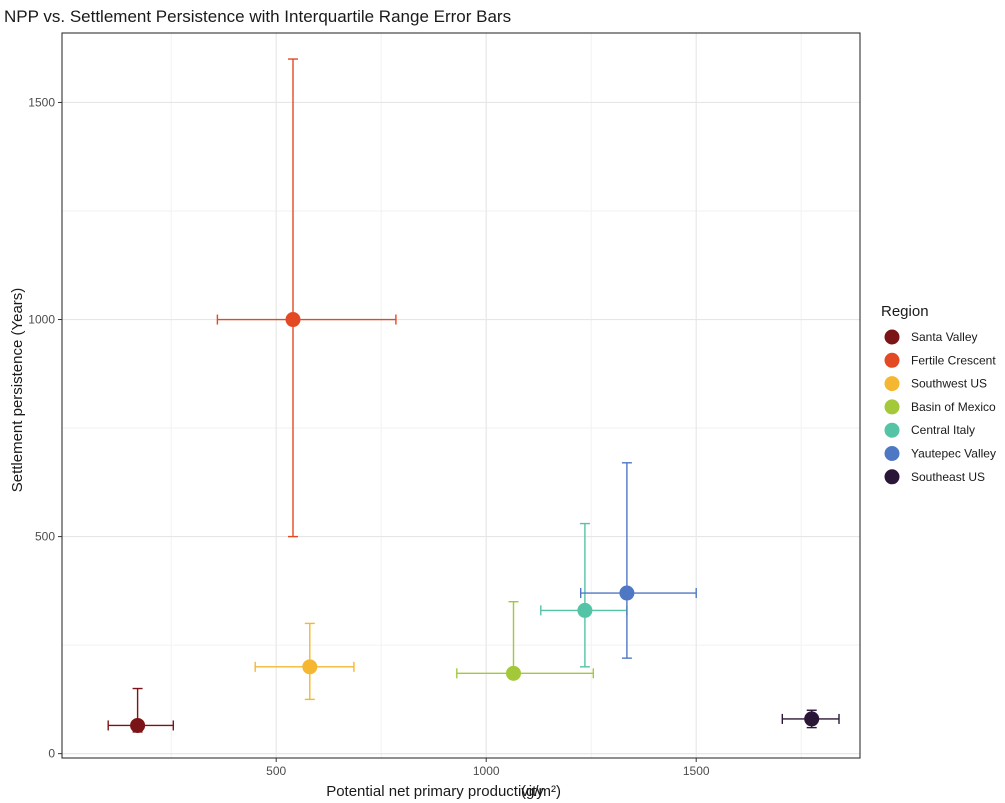  What do you see at coordinates (51, 754) in the screenshot?
I see `y-tick-label: 0` at bounding box center [51, 754].